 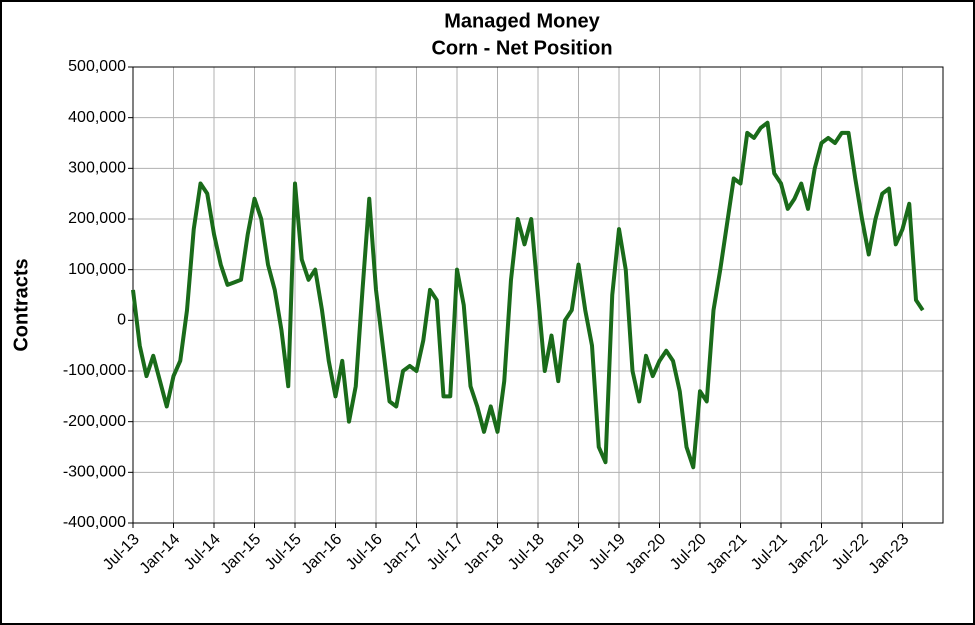 What do you see at coordinates (97, 218) in the screenshot?
I see `y-tick-label: 200,000` at bounding box center [97, 218].